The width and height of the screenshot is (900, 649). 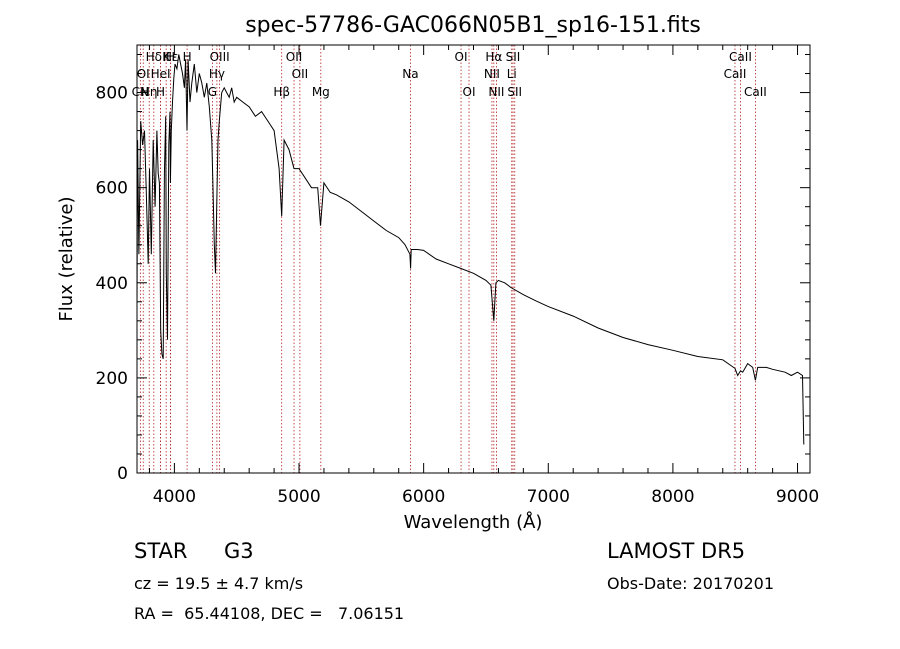 I want to click on marker-label: Hδ, so click(x=154, y=57).